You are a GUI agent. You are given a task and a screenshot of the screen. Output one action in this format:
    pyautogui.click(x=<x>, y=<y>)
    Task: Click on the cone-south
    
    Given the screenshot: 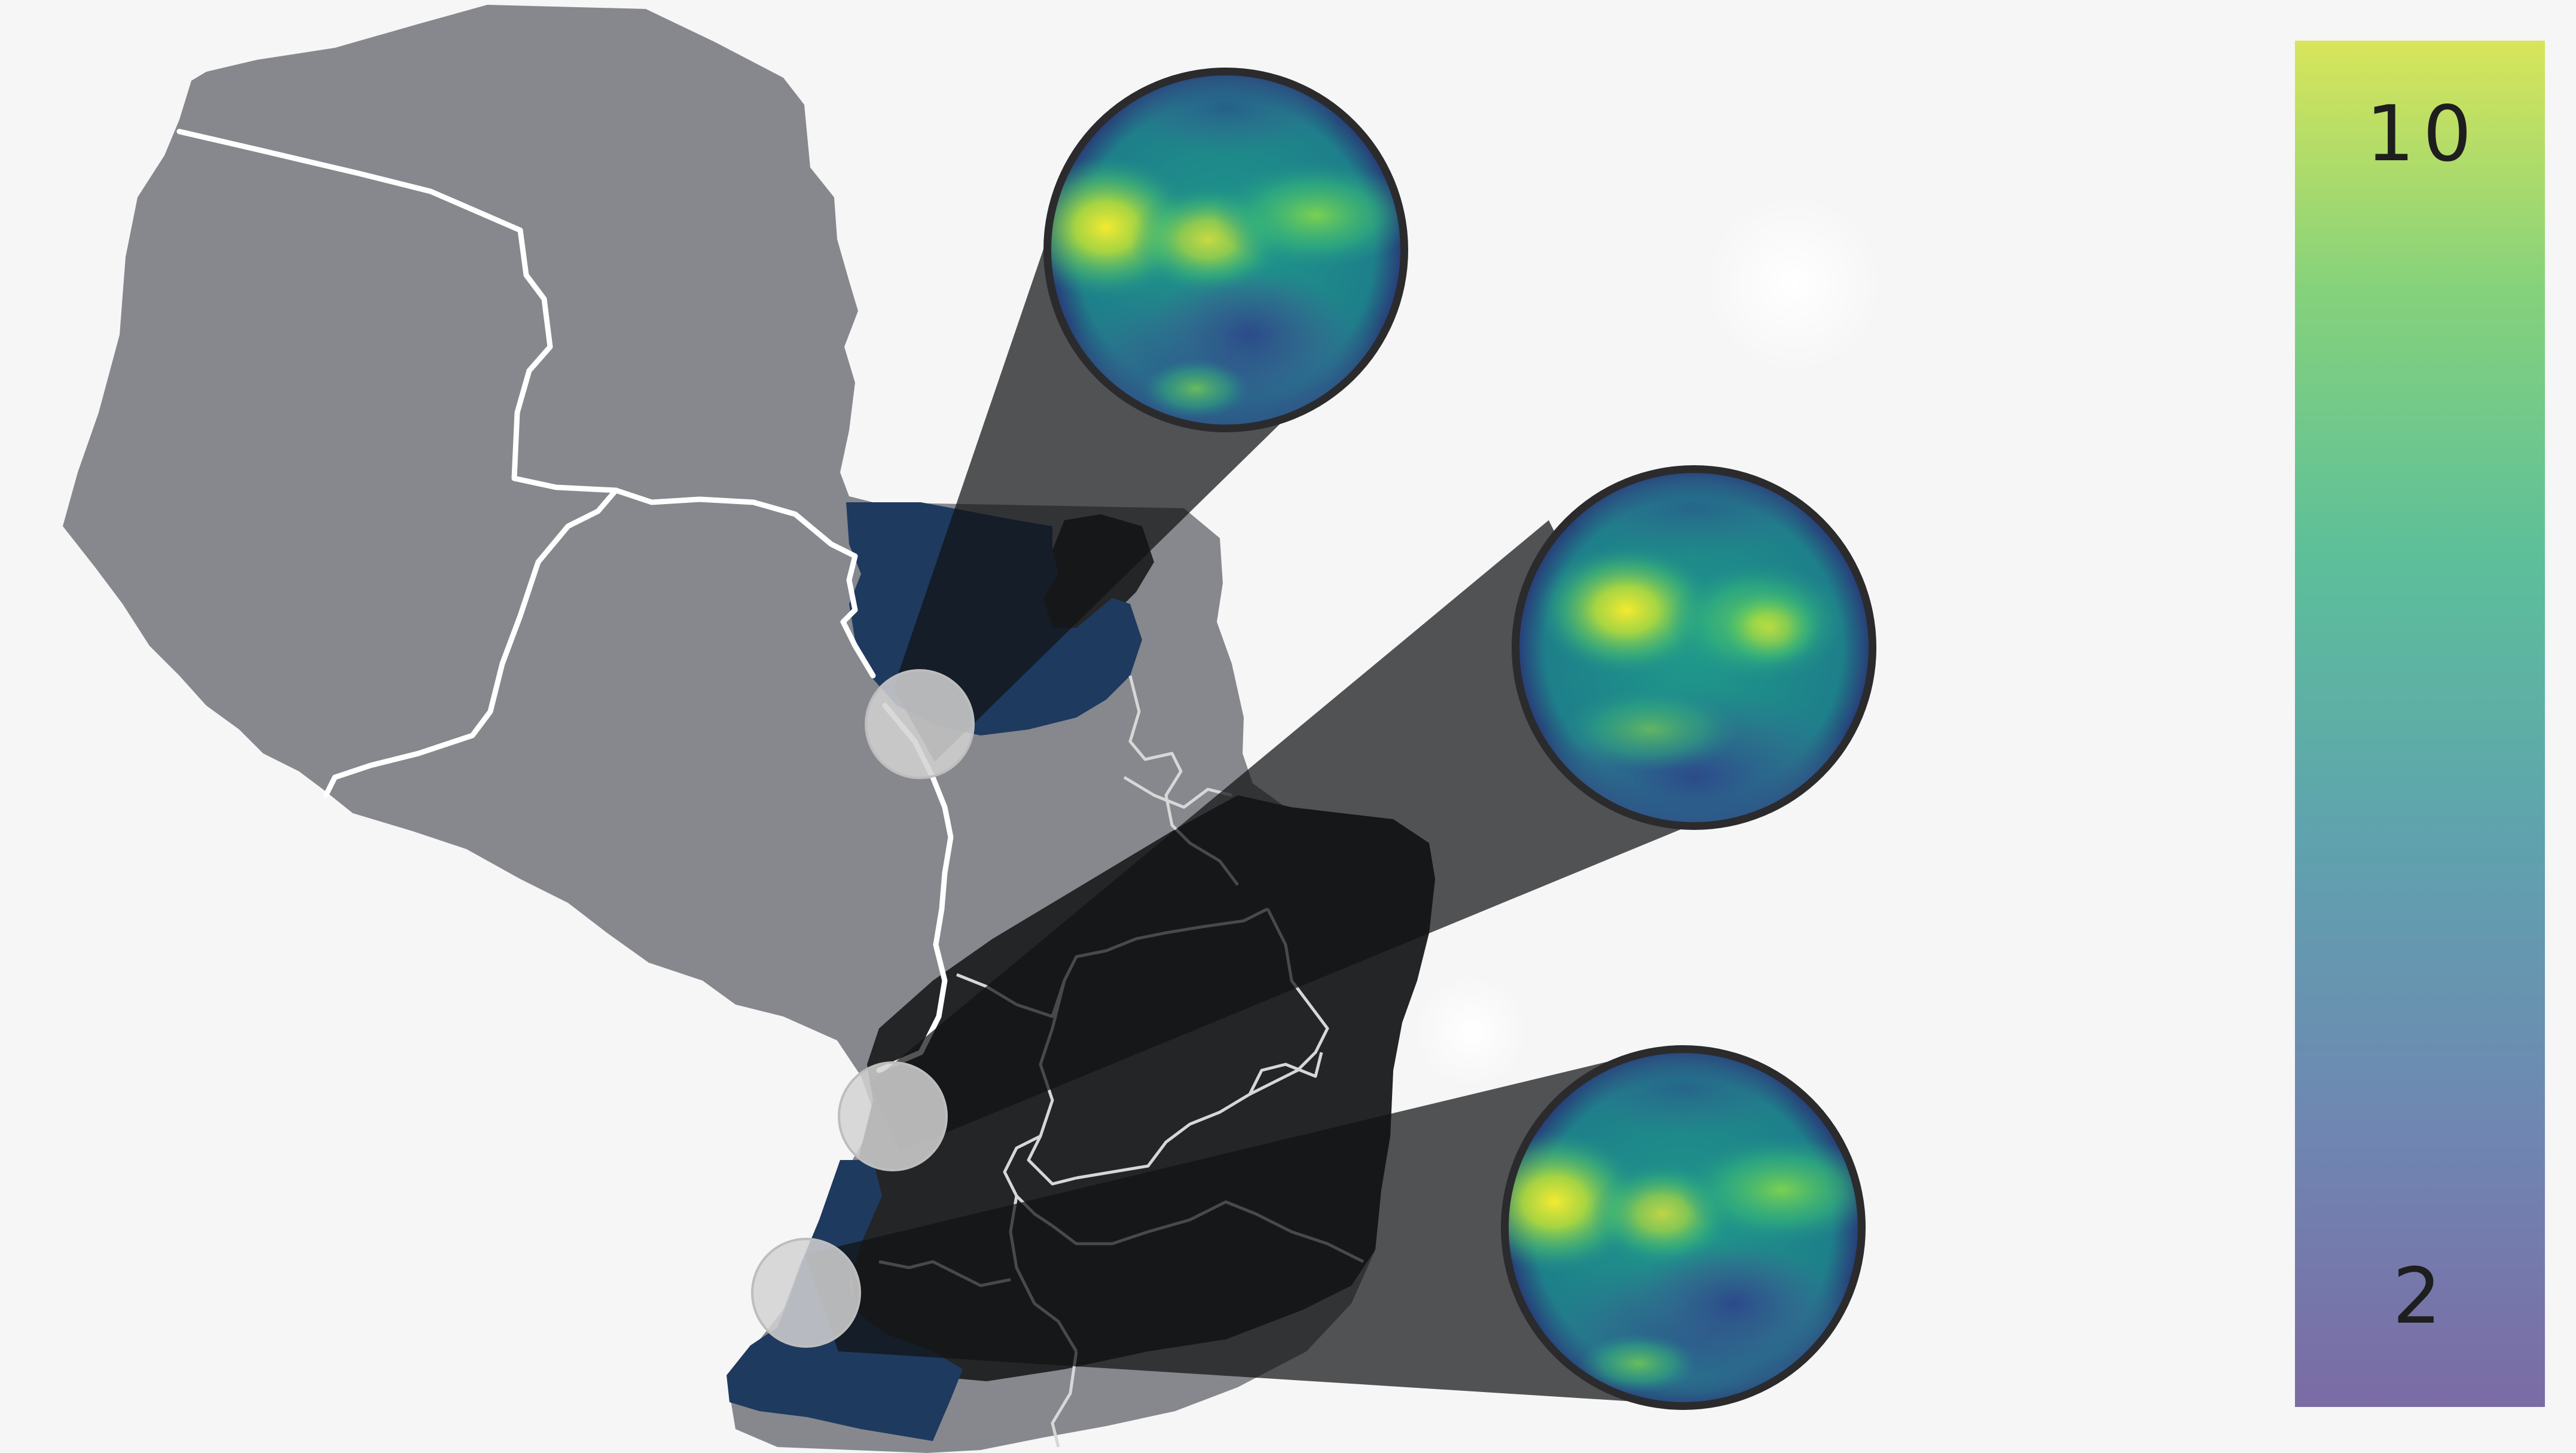 What is the action you would take?
    pyautogui.click(x=1224, y=1228)
    